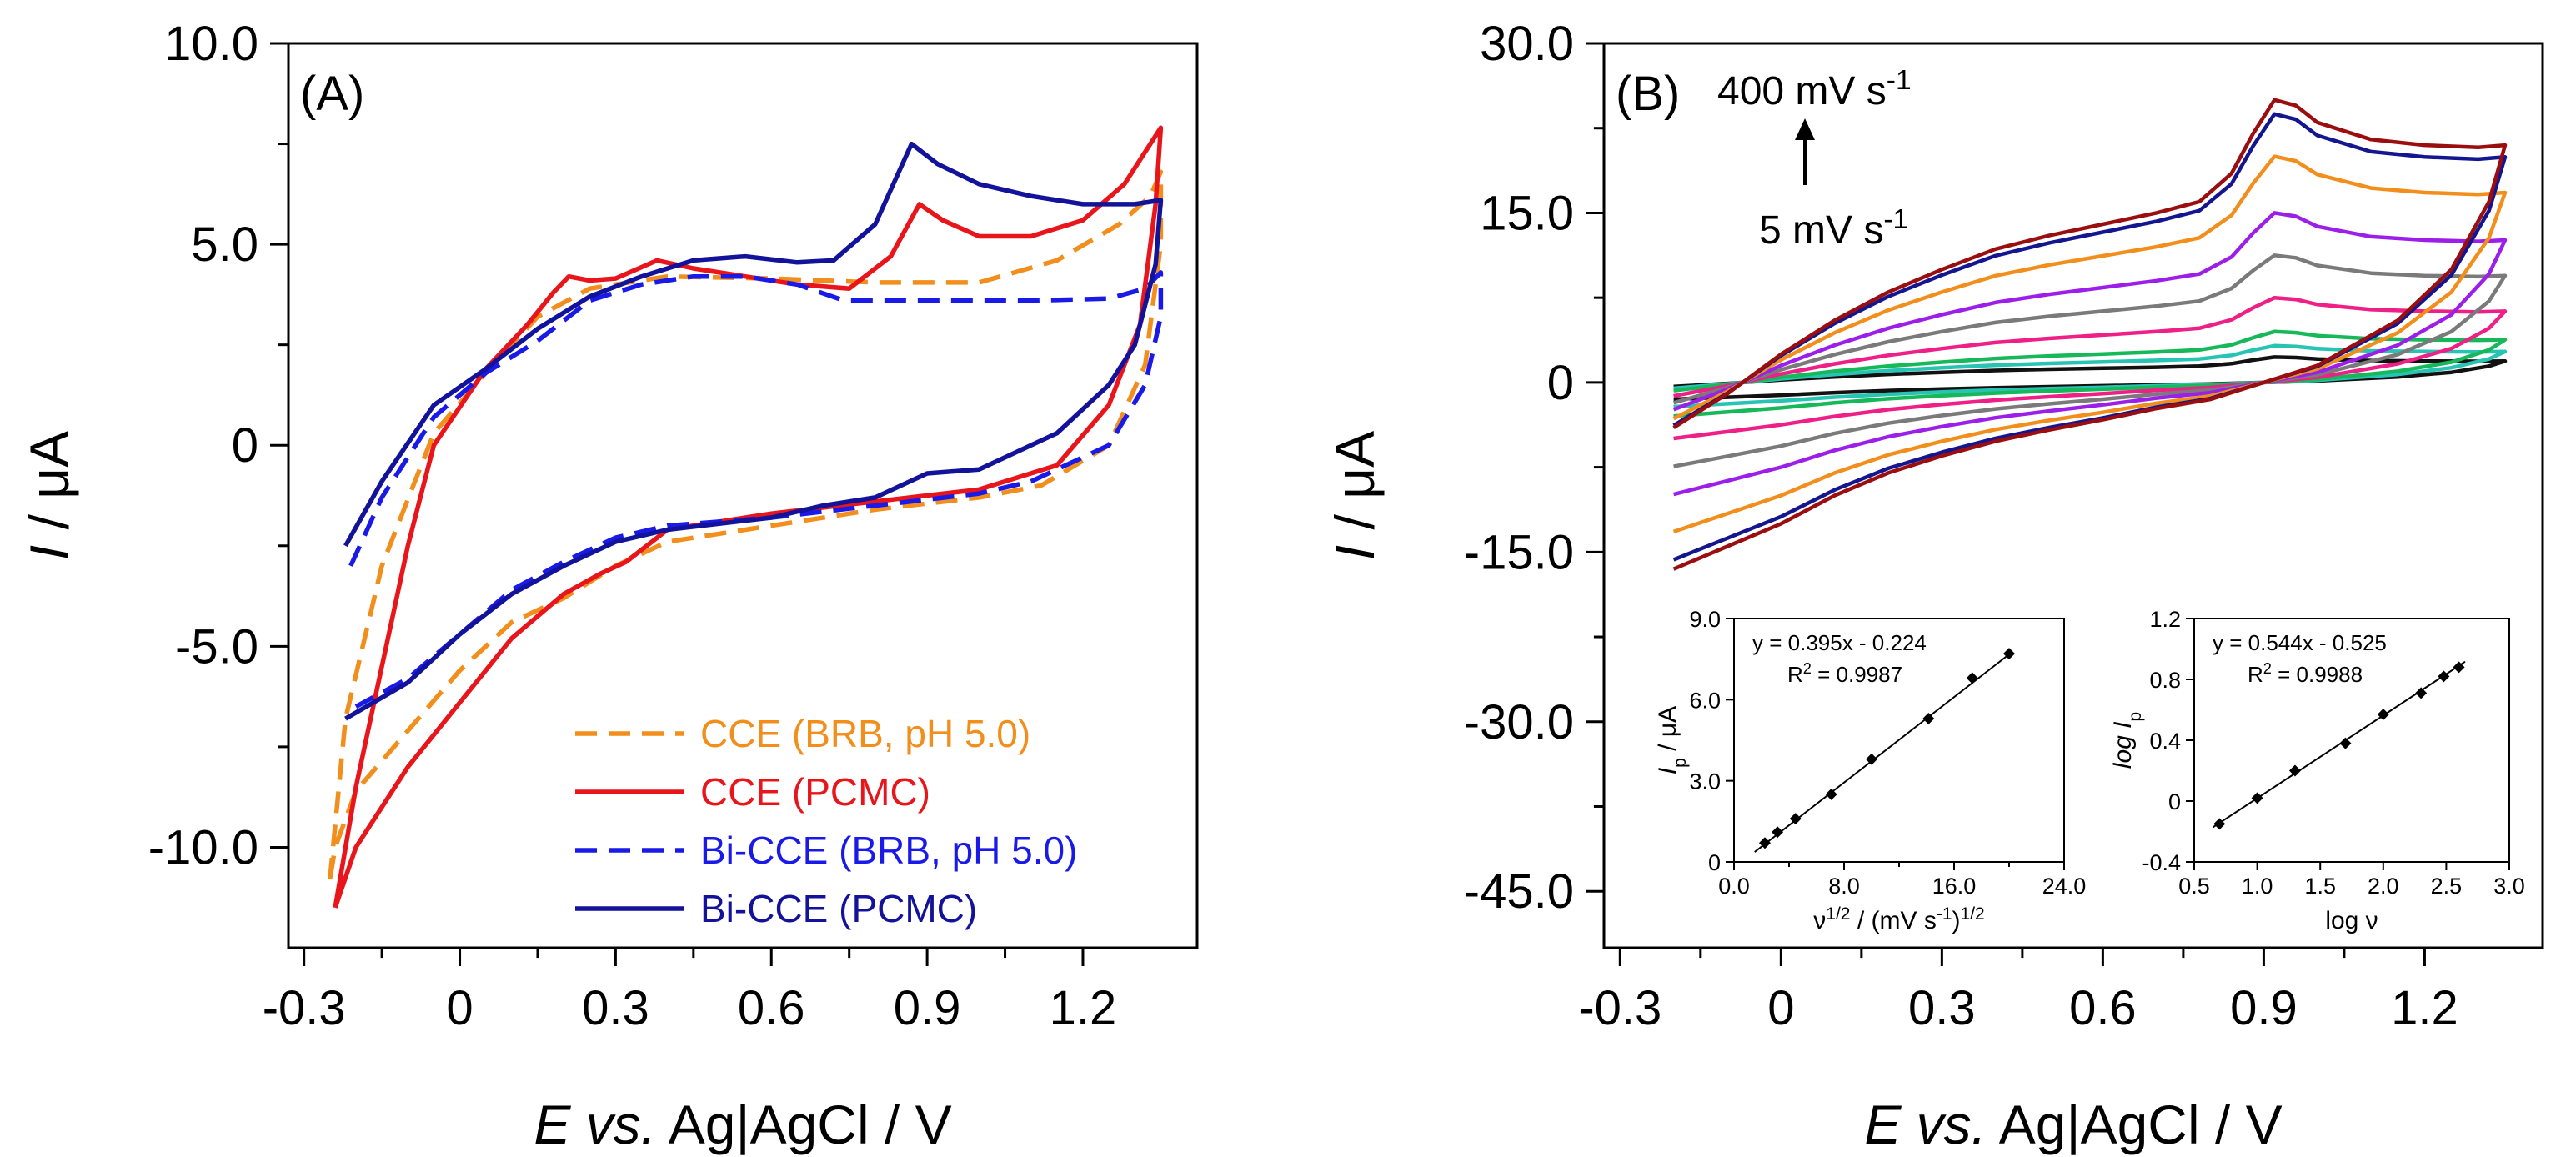 The height and width of the screenshot is (1157, 2576). Describe the element at coordinates (804, 1124) in the screenshot. I see `x-axis-title-a-part-1: Ag|AgCl / V` at that location.